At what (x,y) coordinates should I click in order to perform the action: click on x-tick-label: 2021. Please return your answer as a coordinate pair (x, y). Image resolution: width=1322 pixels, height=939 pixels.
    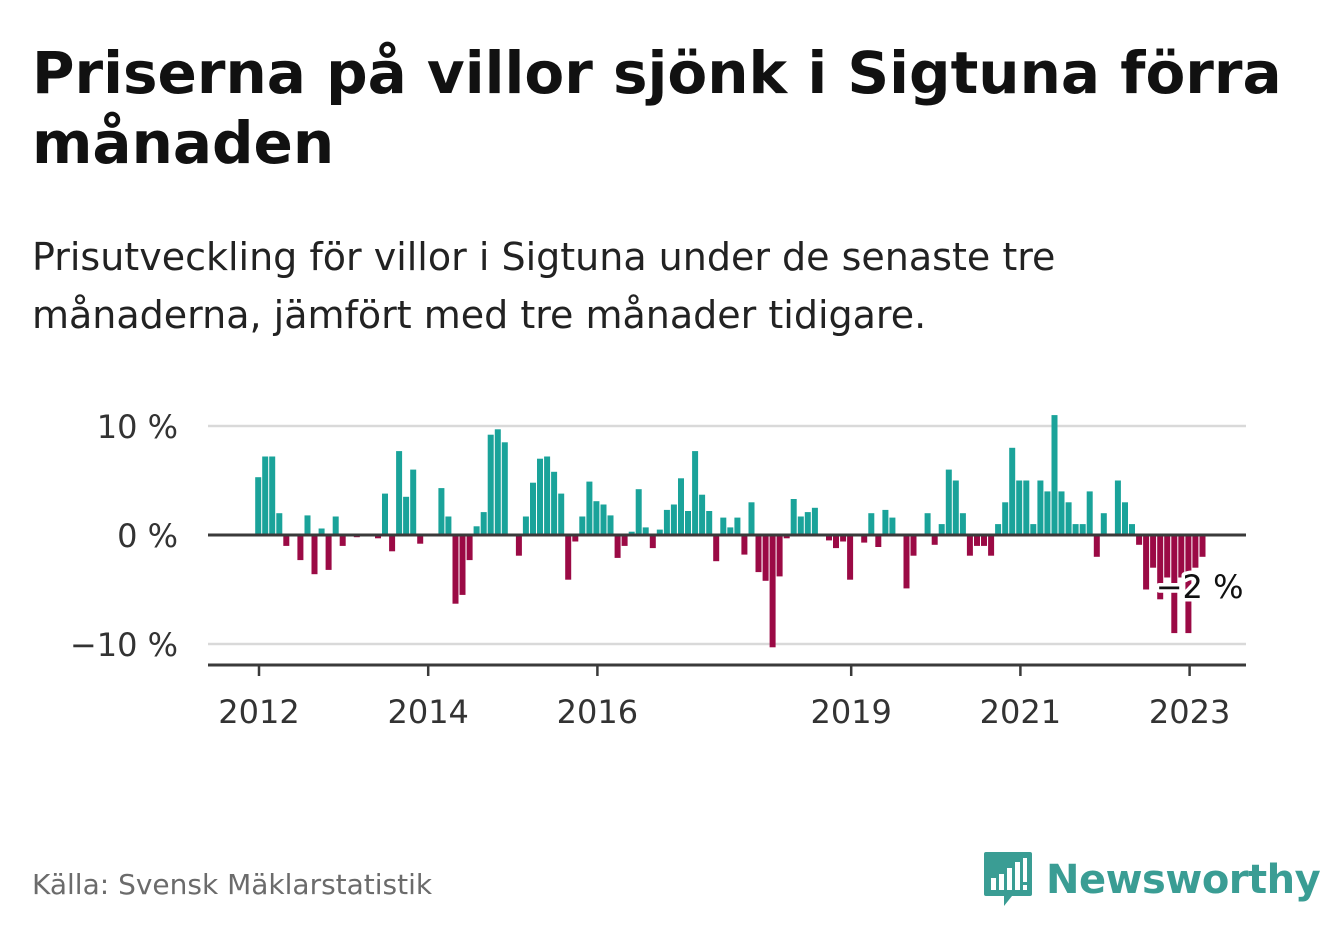
    Looking at the image, I should click on (1020, 712).